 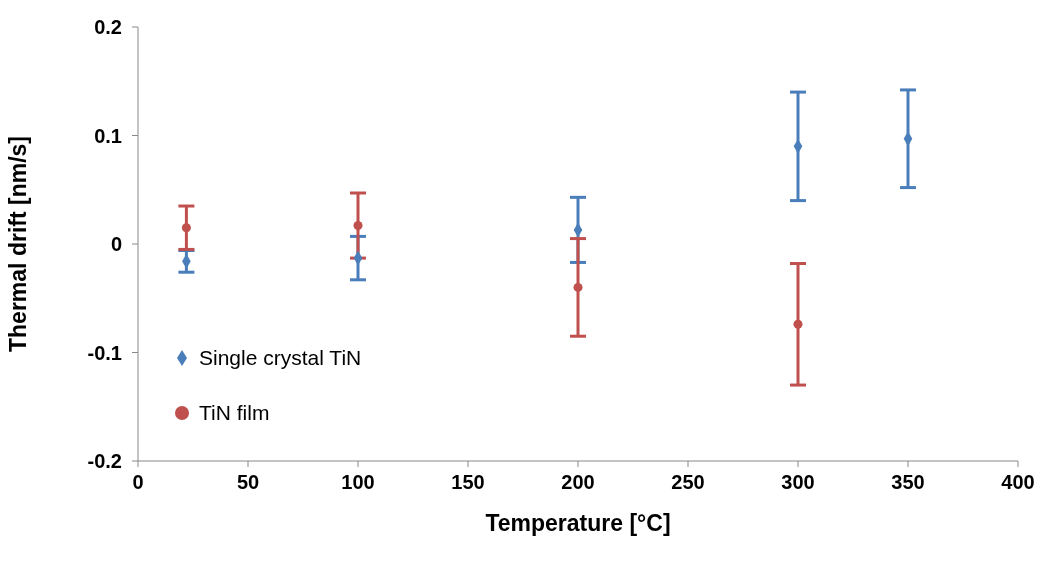 I want to click on y-tick-label: -0.1, so click(x=104, y=352).